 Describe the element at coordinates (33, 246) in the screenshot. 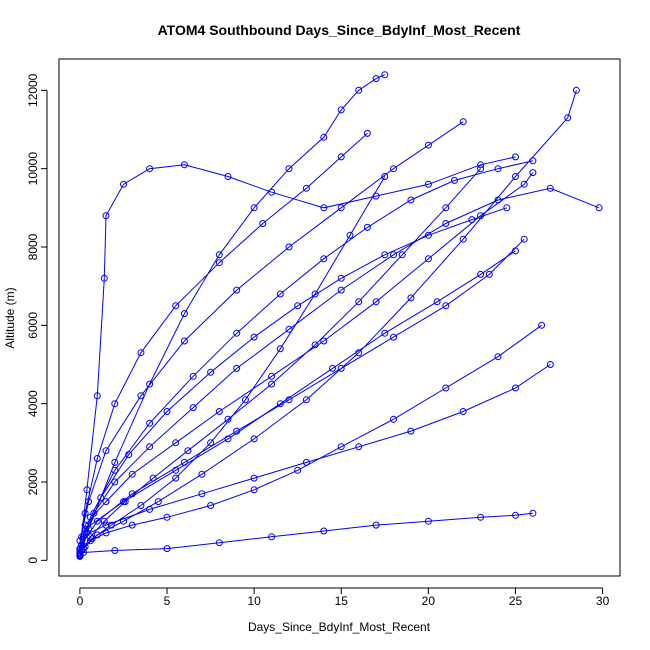

I see `y-tick-label: 8000` at that location.